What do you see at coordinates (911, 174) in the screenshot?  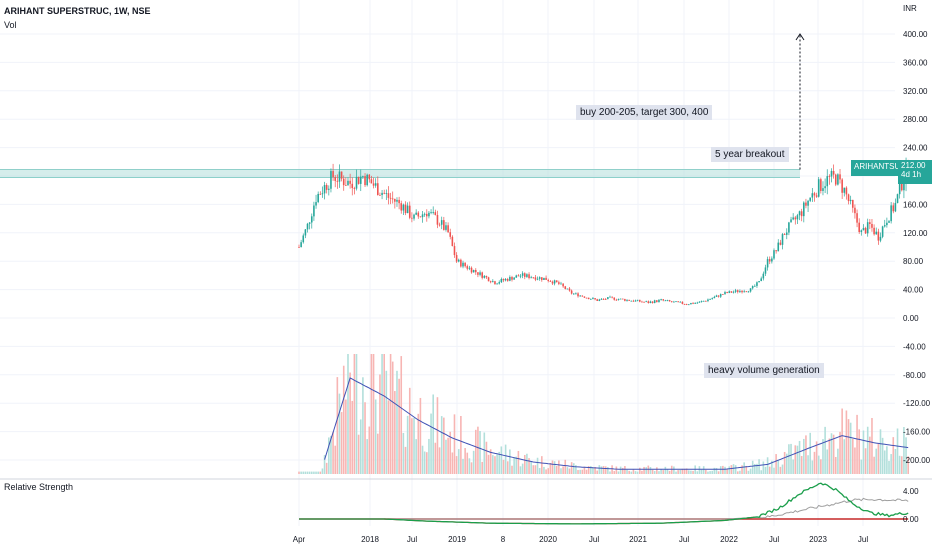 I see `bar-countdown: 4d 1h` at bounding box center [911, 174].